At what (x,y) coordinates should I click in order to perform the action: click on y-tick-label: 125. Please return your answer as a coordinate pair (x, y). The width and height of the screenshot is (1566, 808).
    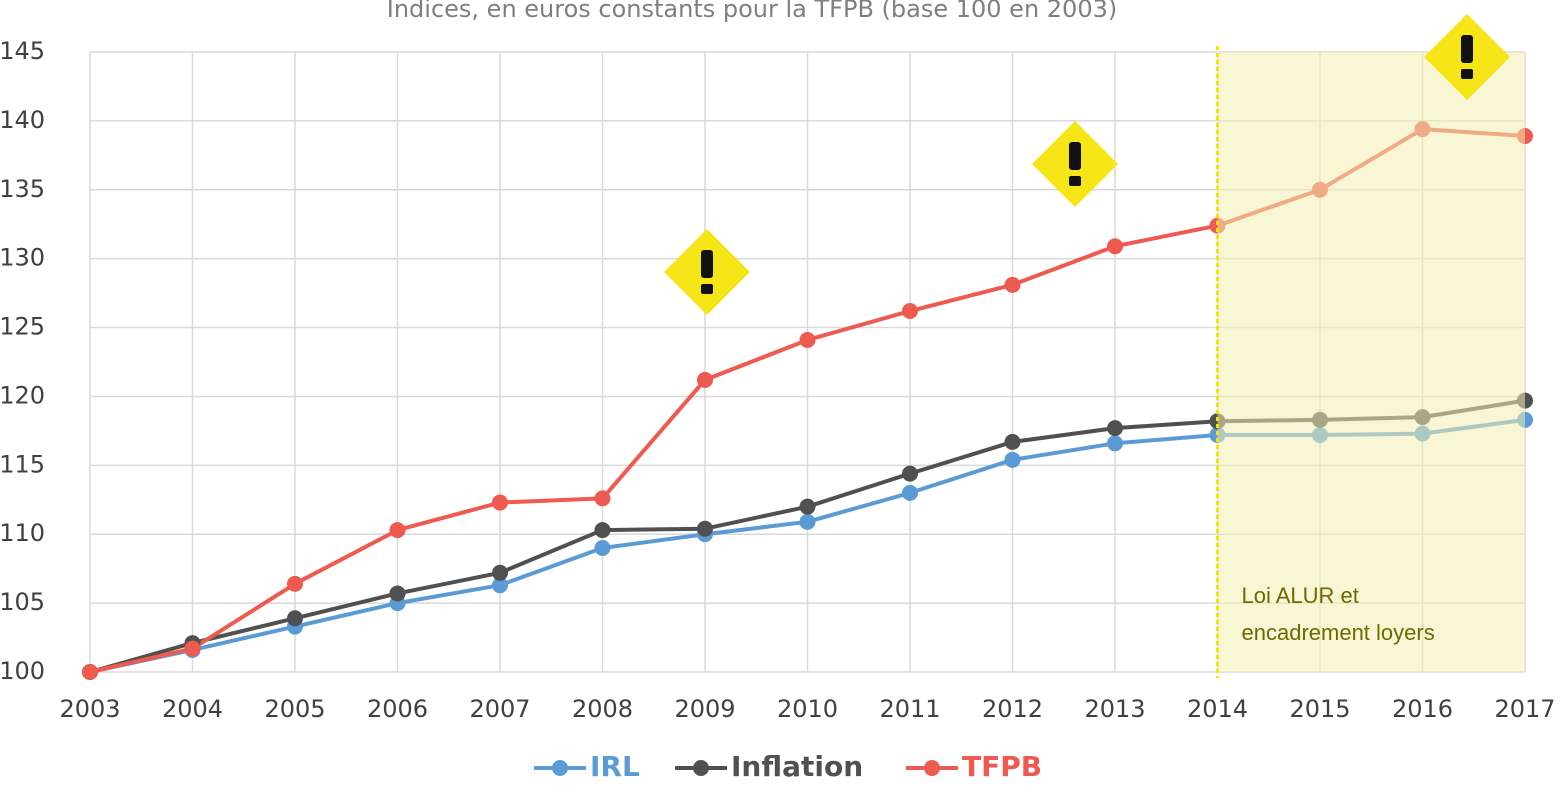
    Looking at the image, I should click on (22, 327).